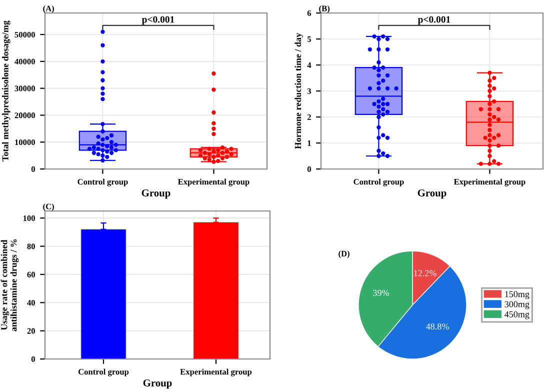 The width and height of the screenshot is (550, 392). What do you see at coordinates (324, 9) in the screenshot?
I see `chart-title: (B)` at bounding box center [324, 9].